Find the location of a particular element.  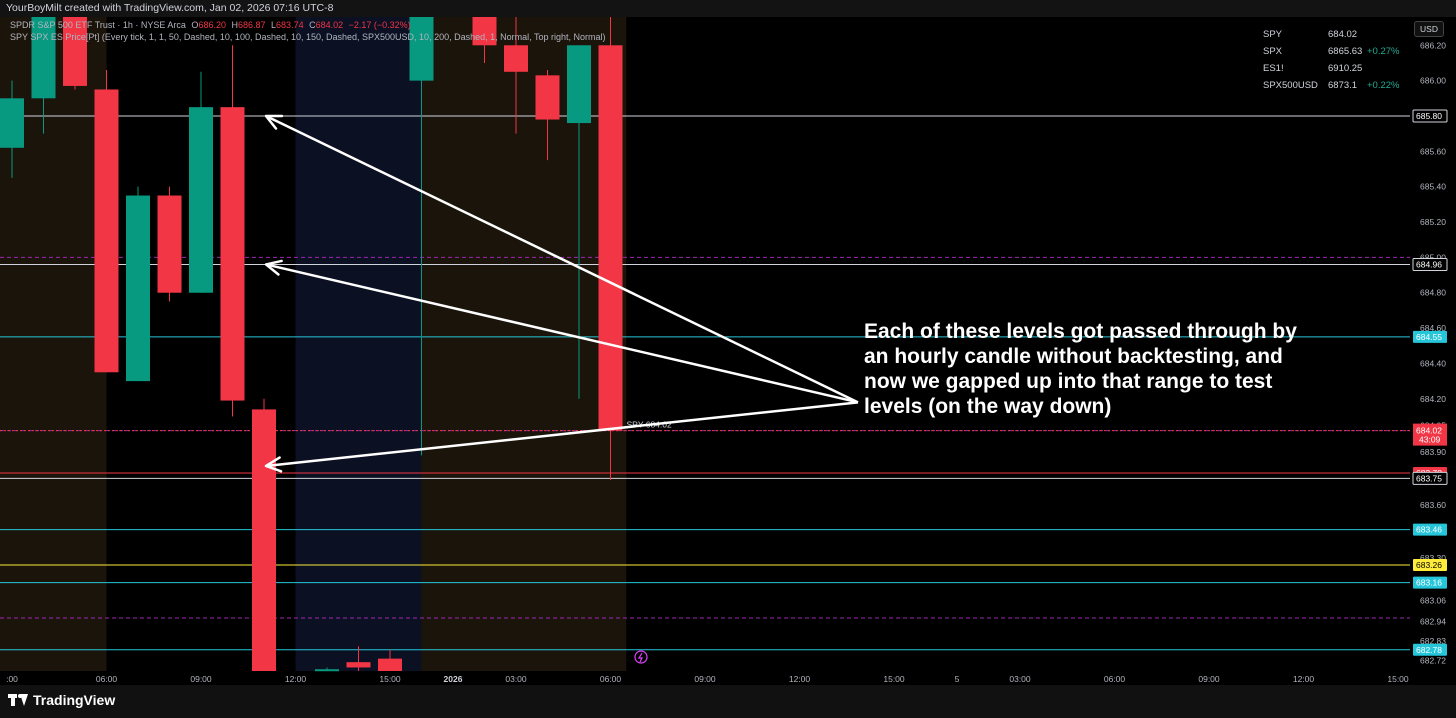

level-price-tag: 684.96 is located at coordinates (1430, 264).